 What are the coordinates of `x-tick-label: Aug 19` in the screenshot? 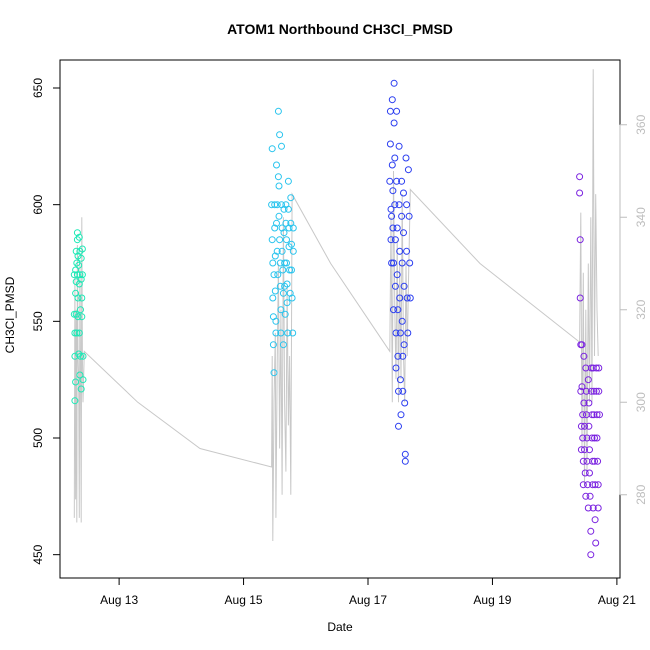 It's located at (492, 600).